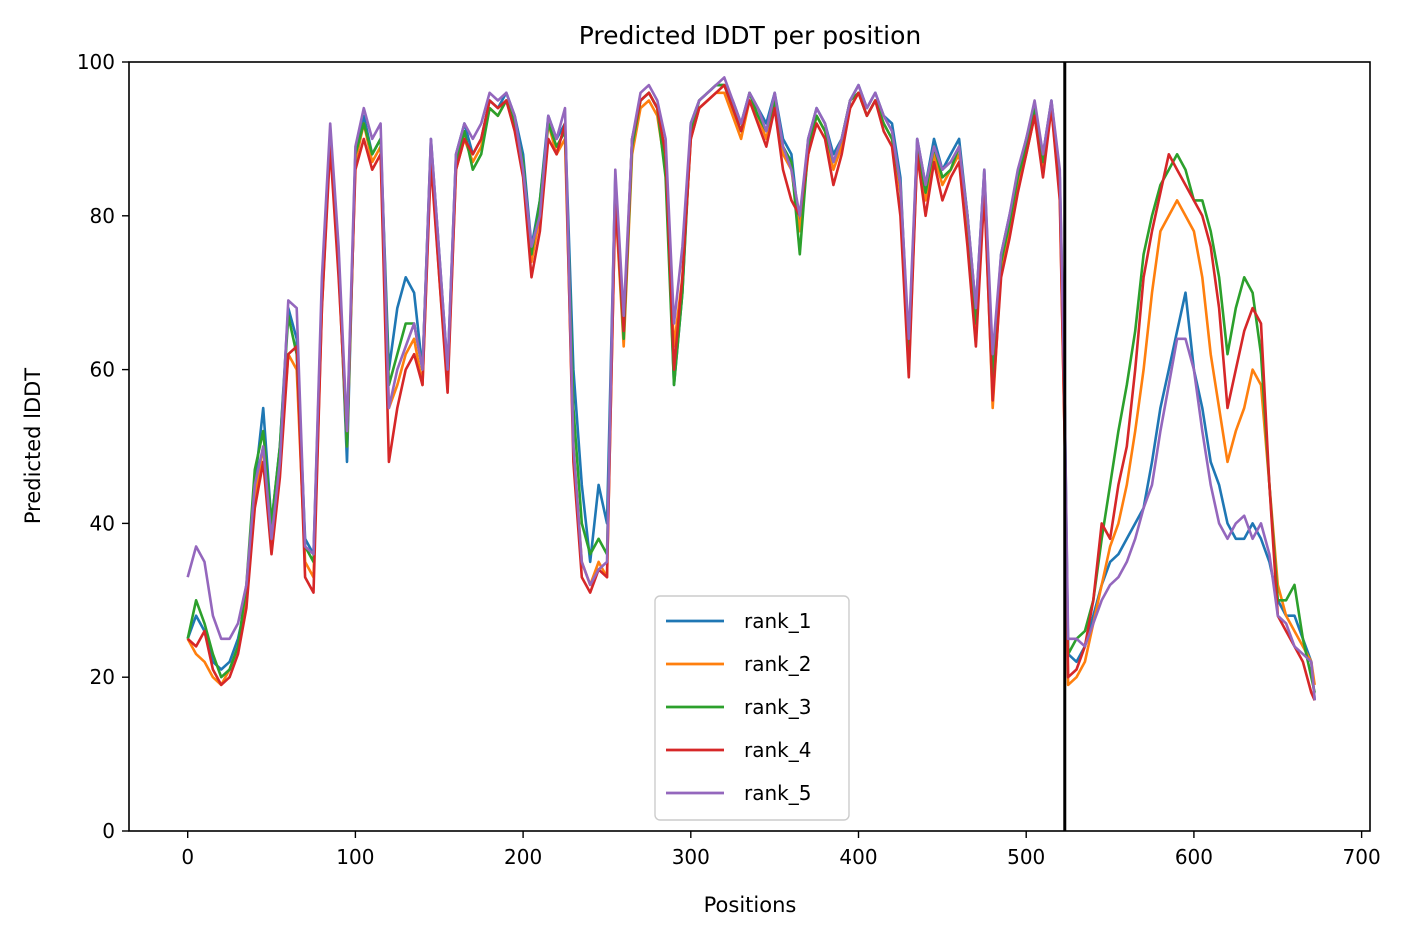  What do you see at coordinates (777, 621) in the screenshot?
I see `legend-label-rank-1: rank_1` at bounding box center [777, 621].